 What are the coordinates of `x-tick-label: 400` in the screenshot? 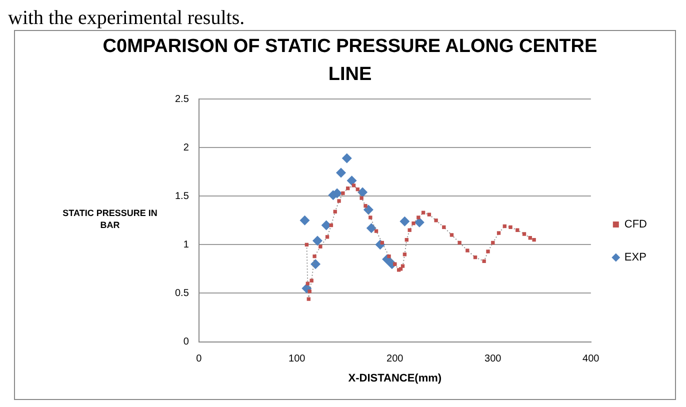 It's located at (591, 359).